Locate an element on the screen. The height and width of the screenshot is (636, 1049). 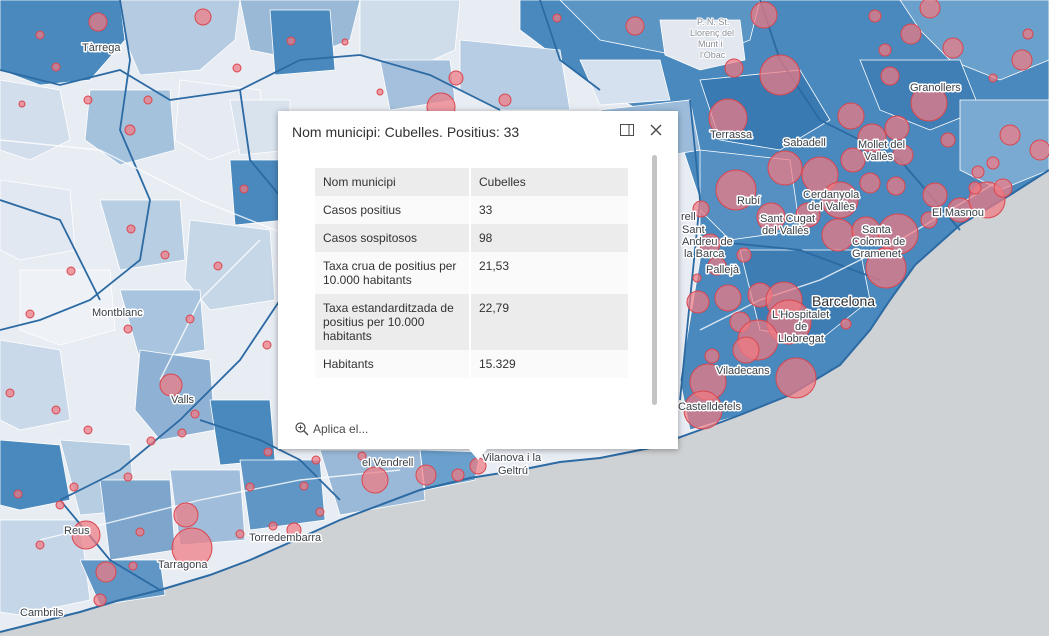
label-vendrell: el Vendrell is located at coordinates (387, 463).